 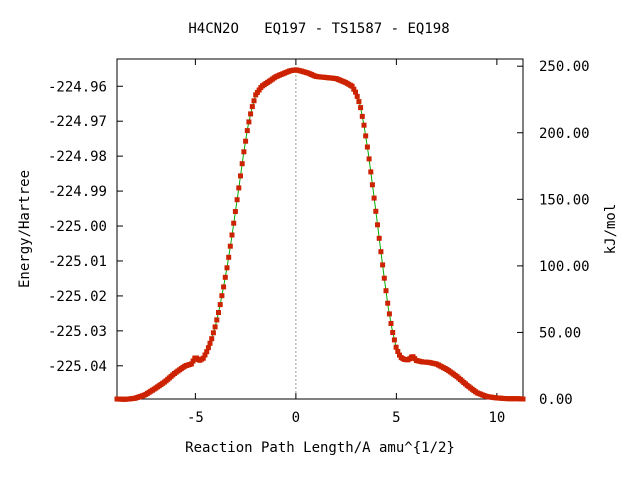 What do you see at coordinates (611, 229) in the screenshot?
I see `y2-axis-label: kJ/mol` at bounding box center [611, 229].